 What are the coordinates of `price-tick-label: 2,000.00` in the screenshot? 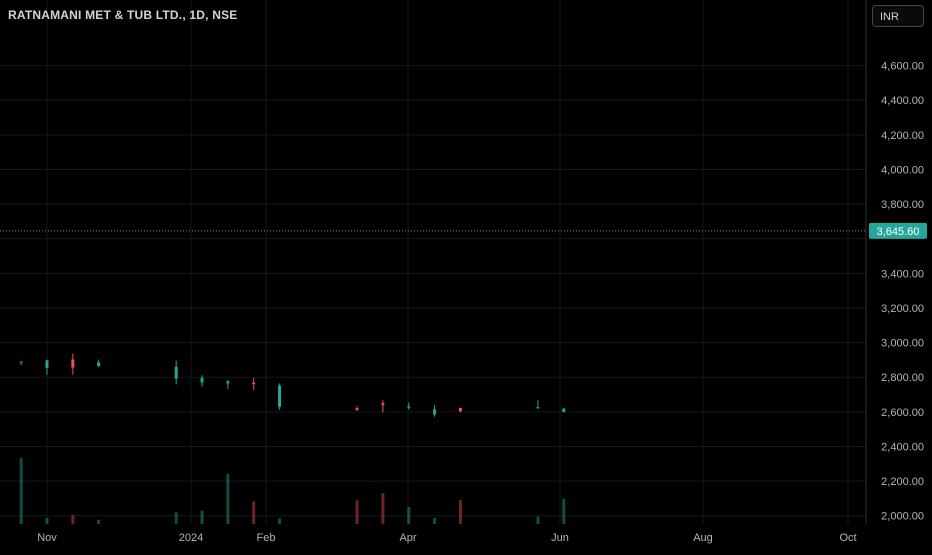 It's located at (902, 517).